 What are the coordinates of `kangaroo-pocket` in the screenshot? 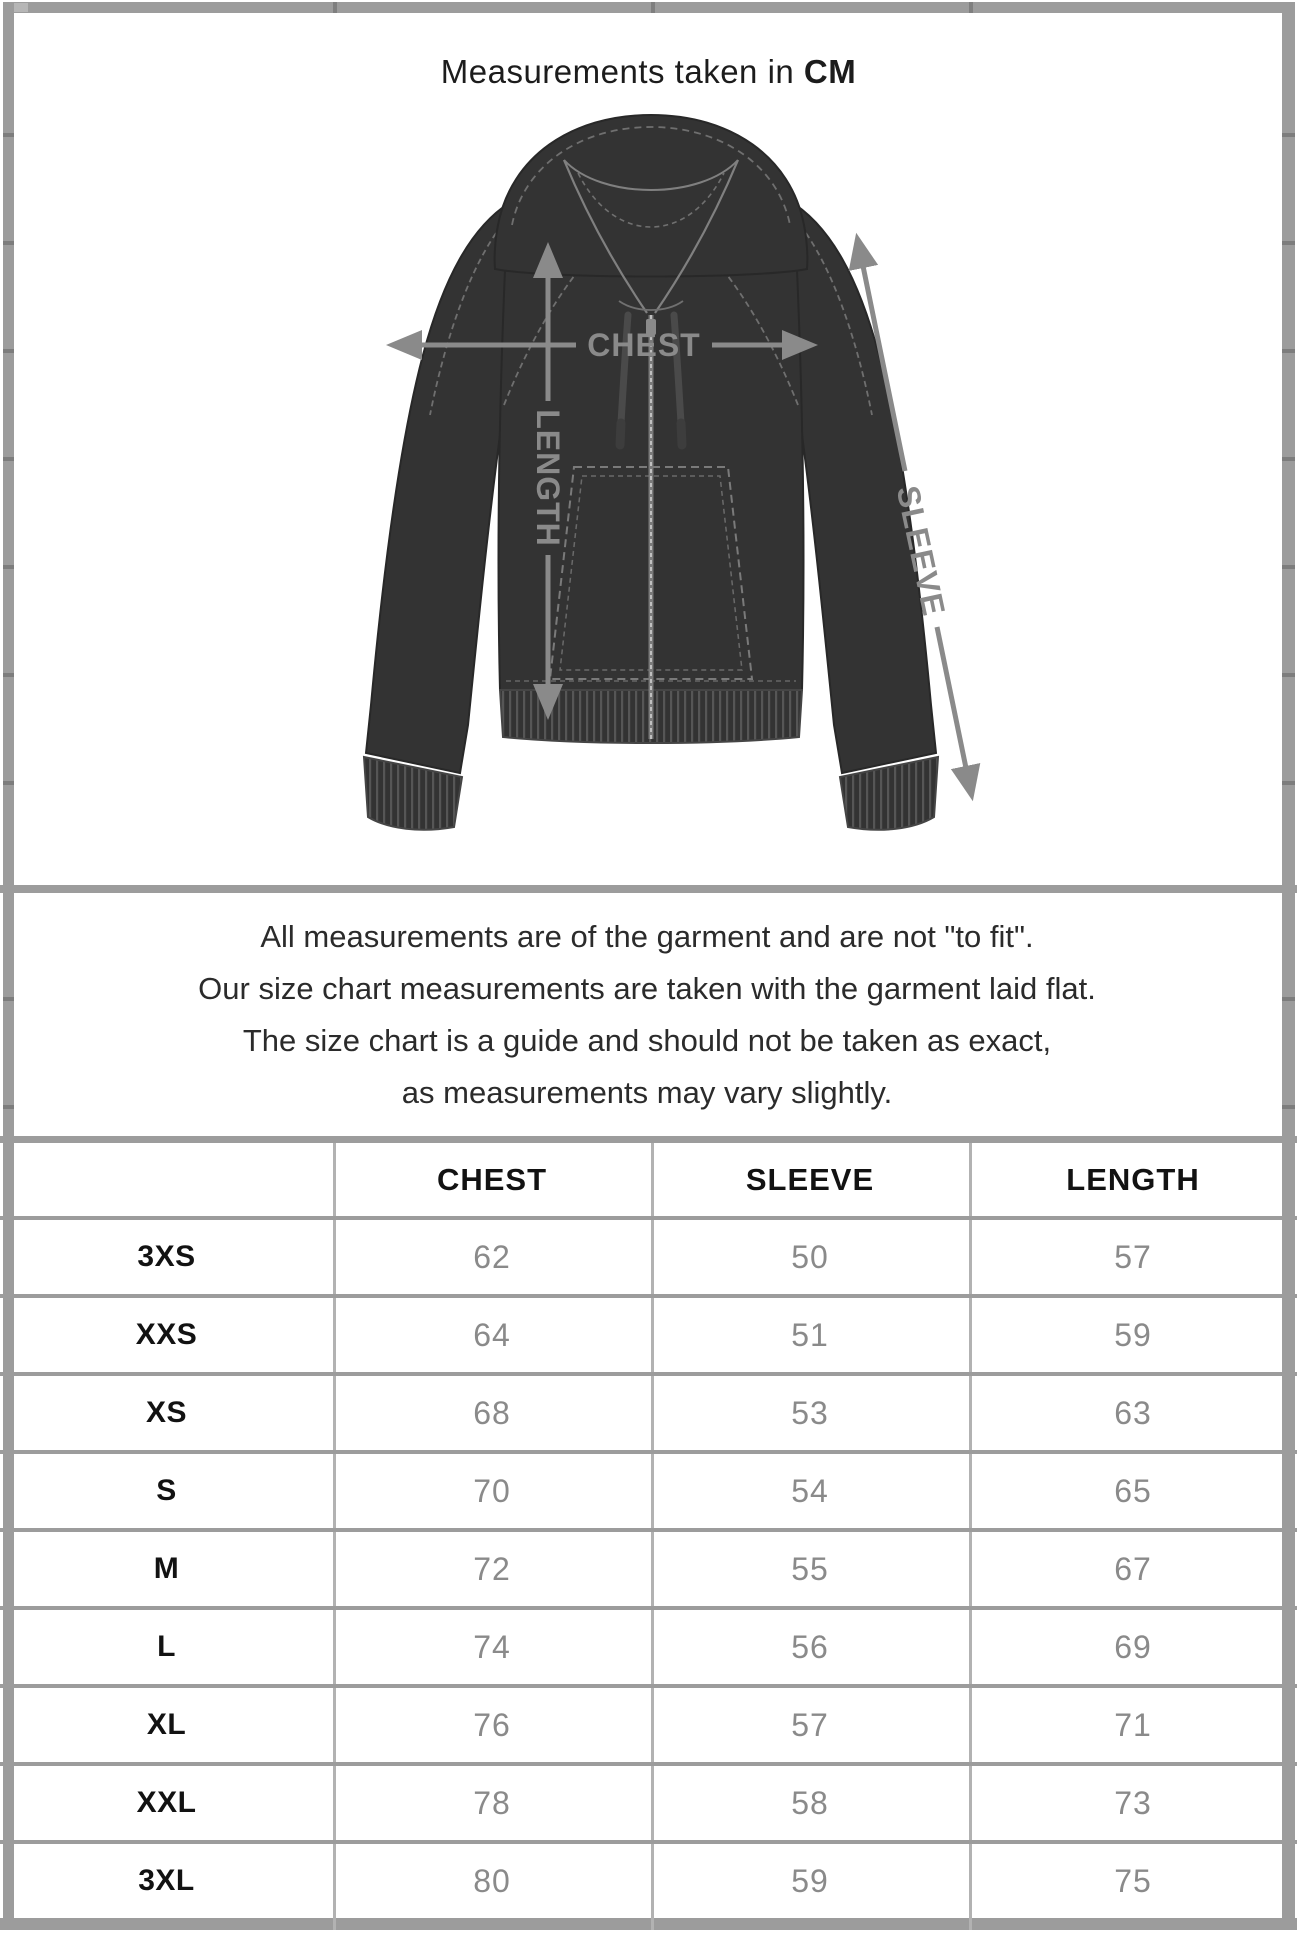 It's located at (651, 573).